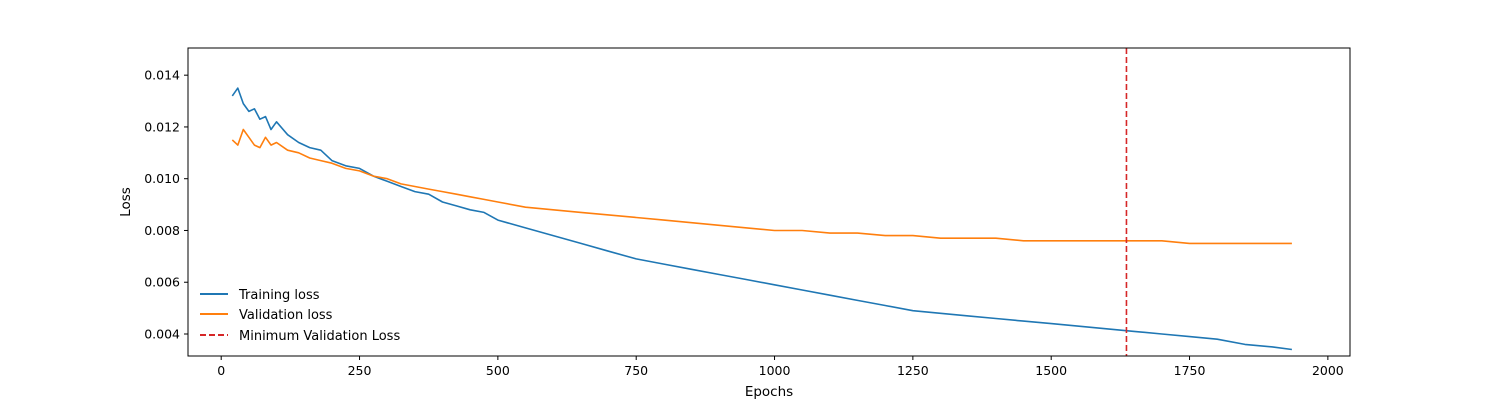 This screenshot has width=1500, height=400. Describe the element at coordinates (162, 126) in the screenshot. I see `y-tick-label: 0.012` at that location.